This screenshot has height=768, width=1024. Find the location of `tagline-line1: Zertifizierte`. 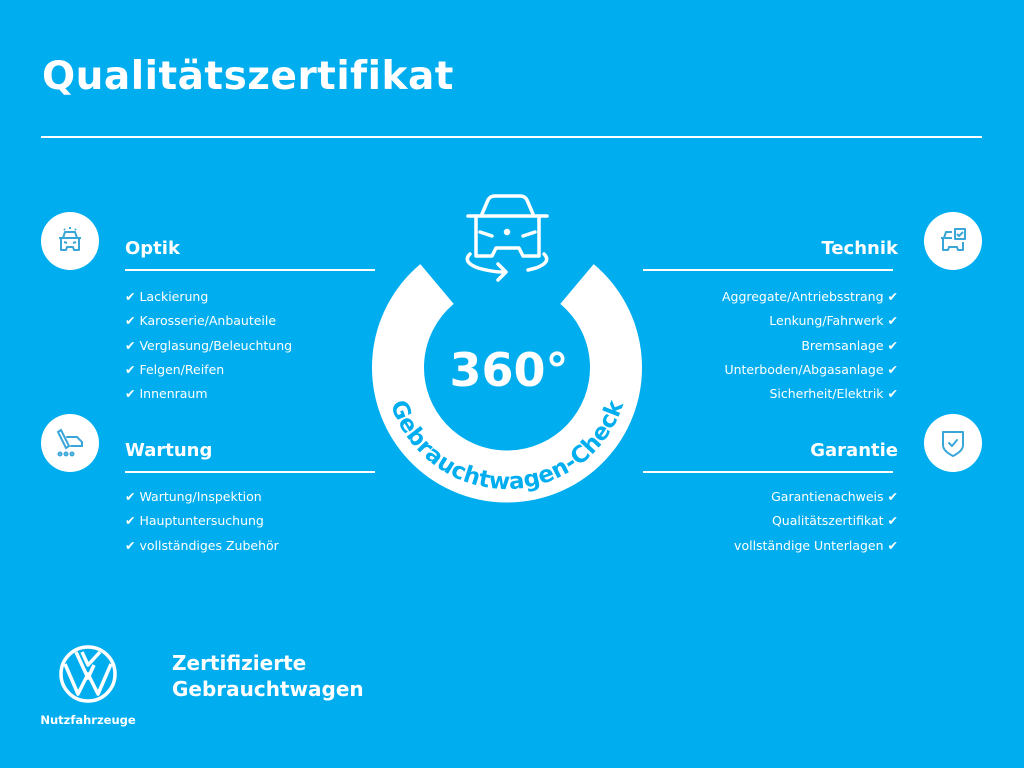

tagline-line1: Zertifizierte is located at coordinates (239, 663).